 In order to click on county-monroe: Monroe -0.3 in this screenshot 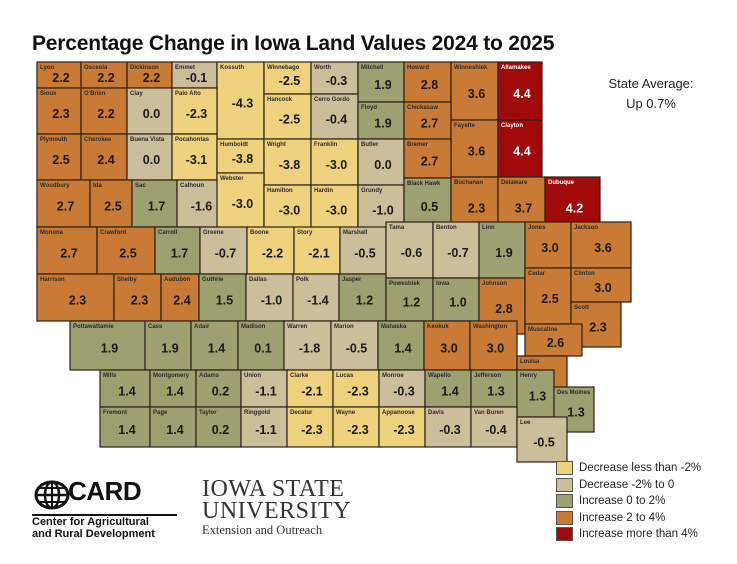, I will do `click(402, 388)`.